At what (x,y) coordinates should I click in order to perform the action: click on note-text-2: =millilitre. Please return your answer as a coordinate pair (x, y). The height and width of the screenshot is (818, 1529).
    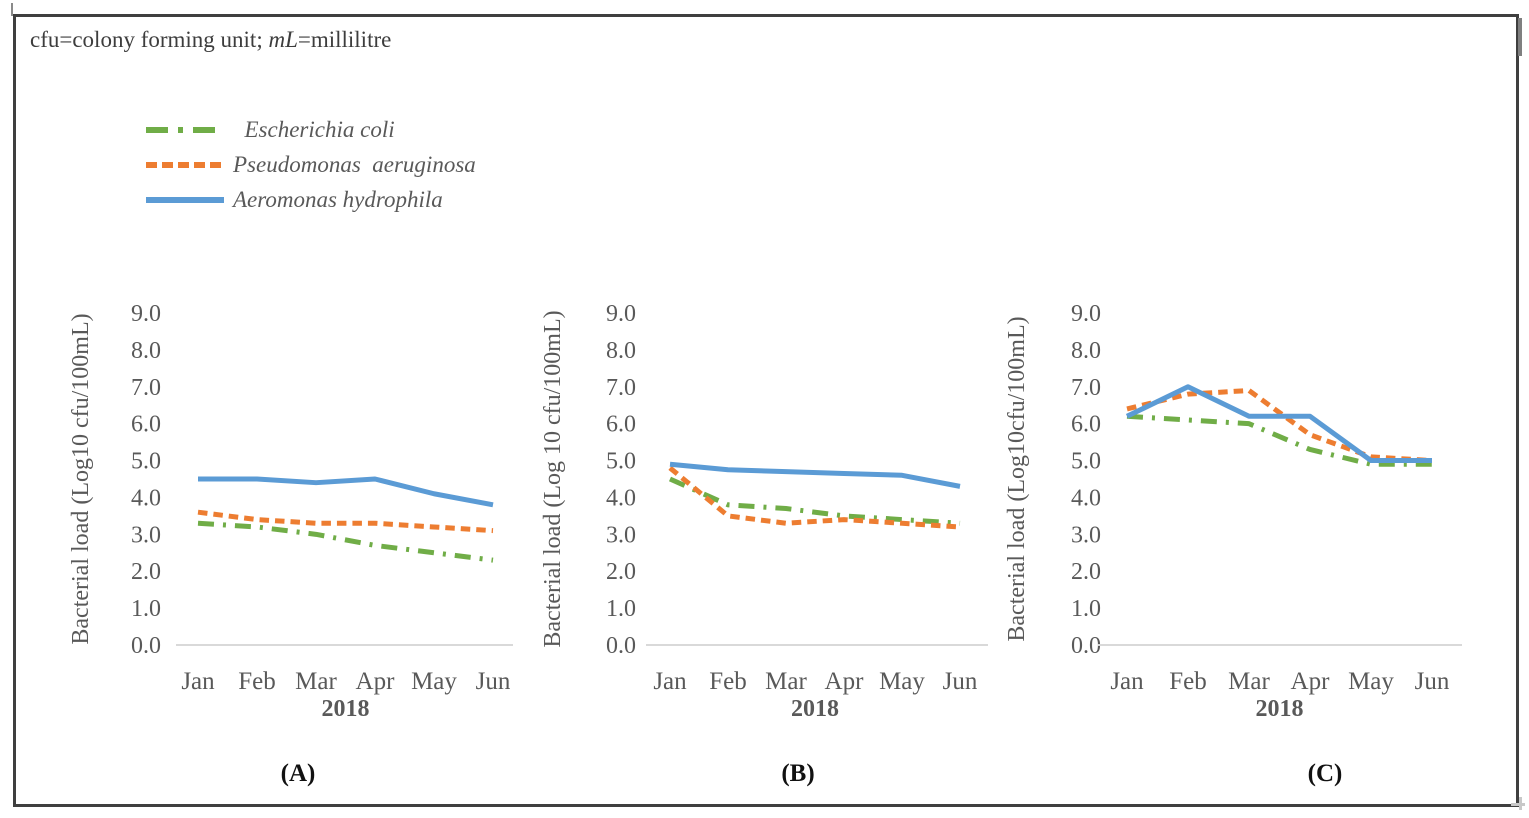
    Looking at the image, I should click on (344, 39).